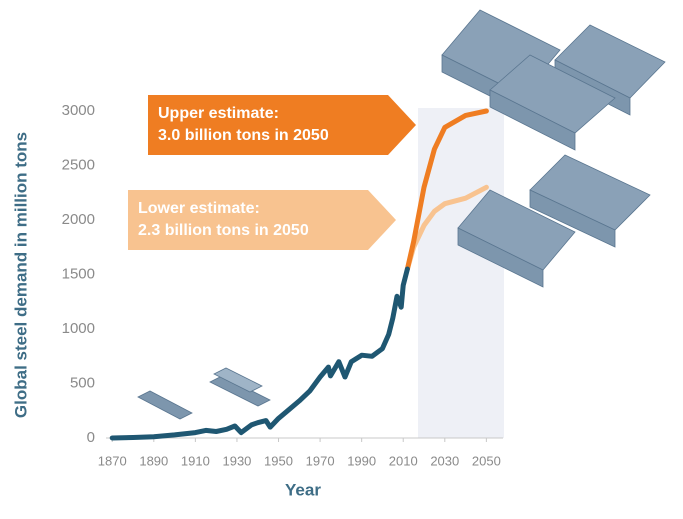 The height and width of the screenshot is (519, 683). I want to click on callout-text: Lower estimate:, so click(199, 208).